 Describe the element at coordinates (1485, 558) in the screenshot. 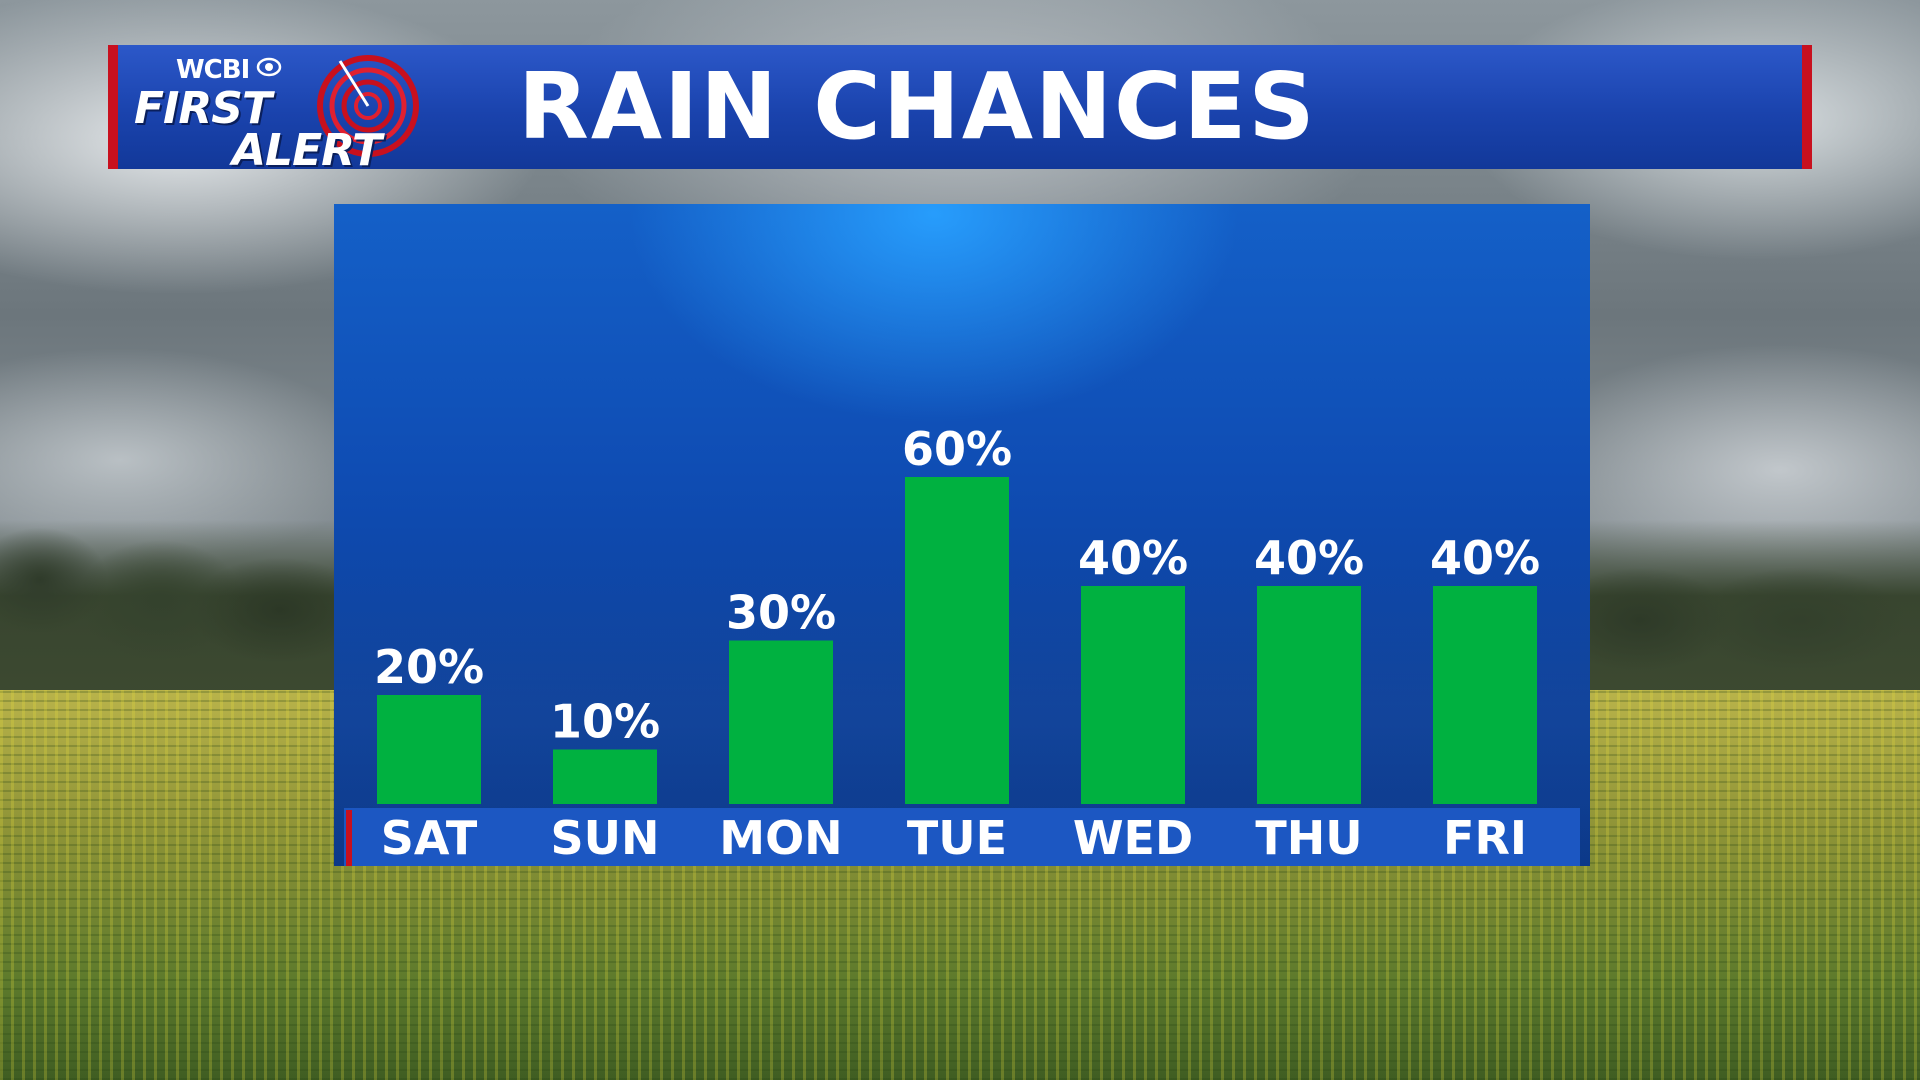

I see `value-label-fri: 40%` at that location.